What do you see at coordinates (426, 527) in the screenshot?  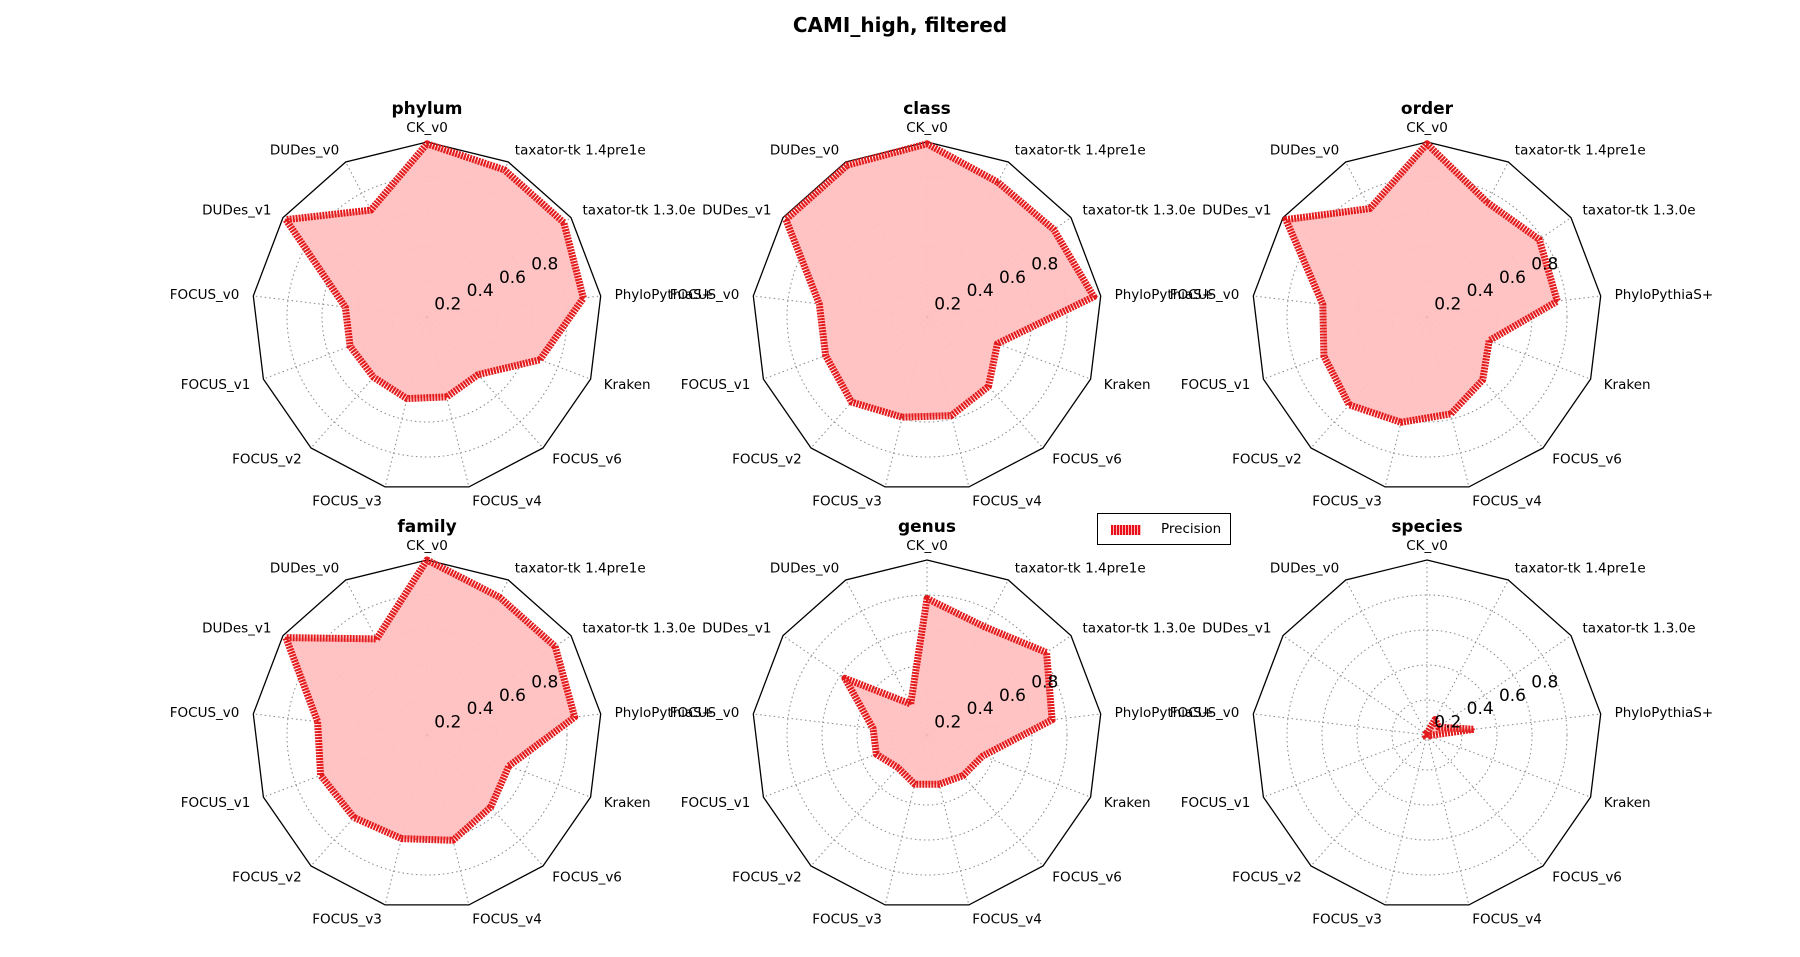 I see `panel-title: family` at bounding box center [426, 527].